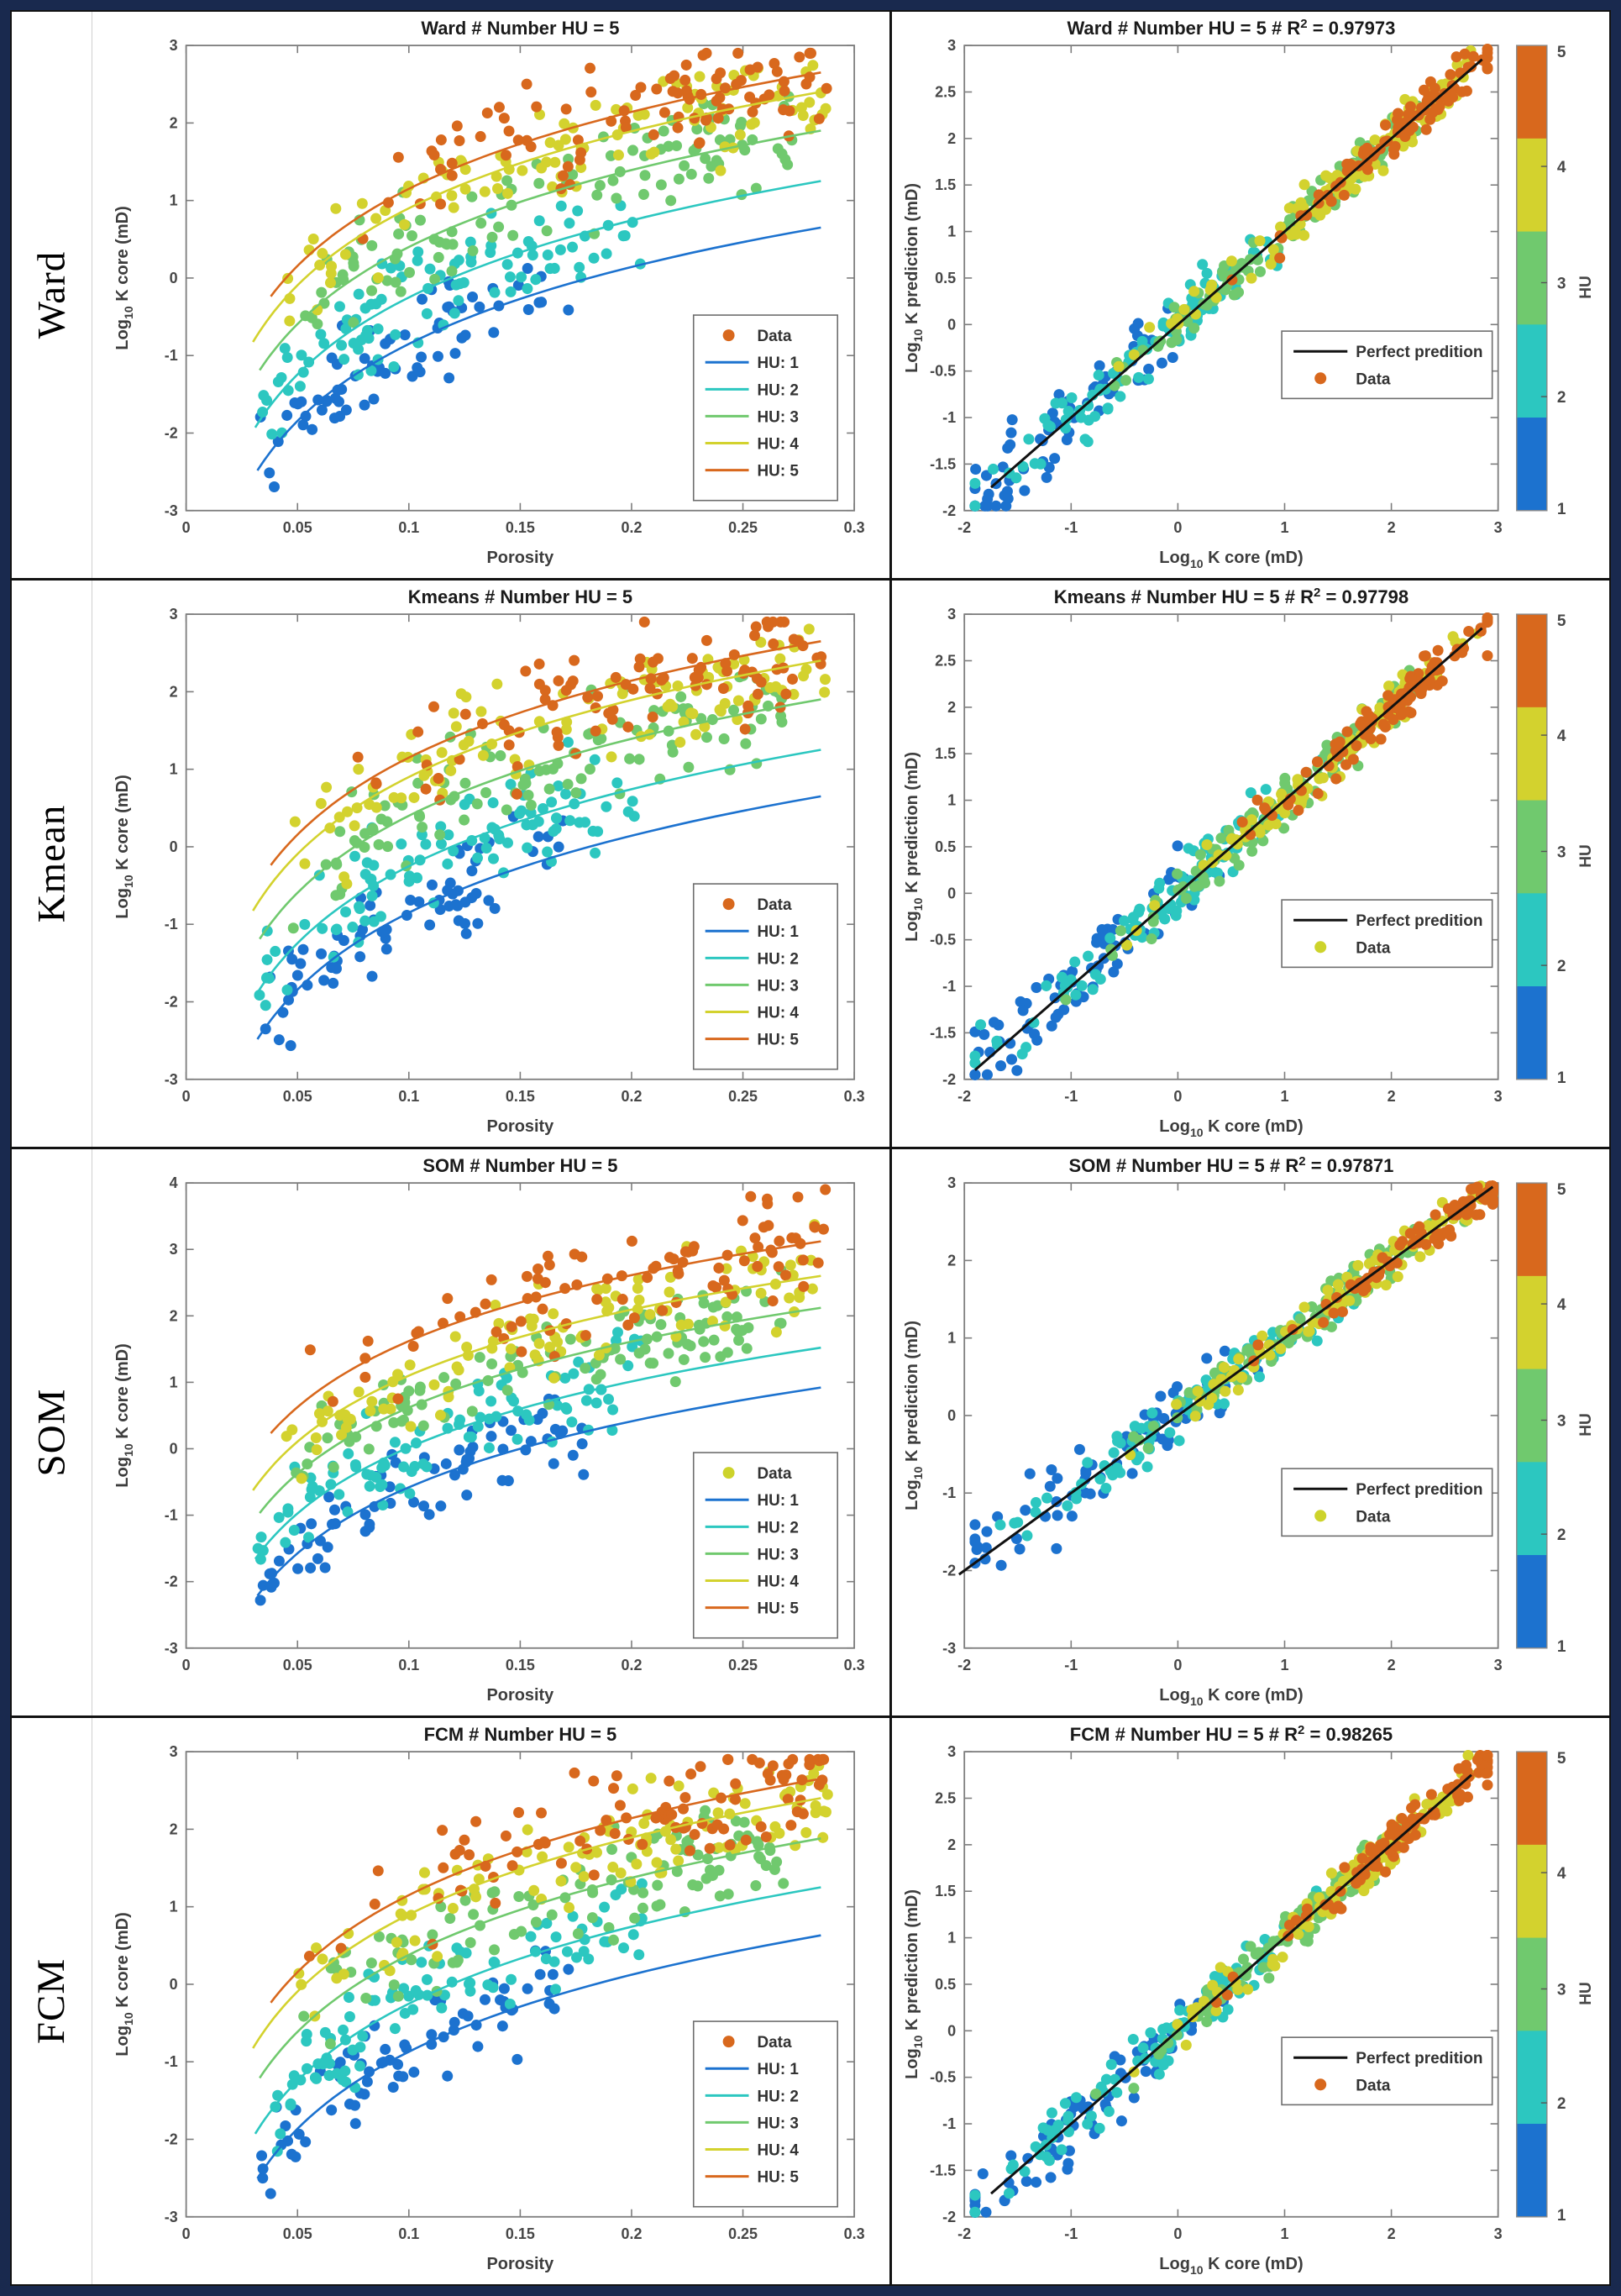 This screenshot has width=1621, height=2296. What do you see at coordinates (951, 324) in the screenshot?
I see `y-tick-label: 0` at bounding box center [951, 324].